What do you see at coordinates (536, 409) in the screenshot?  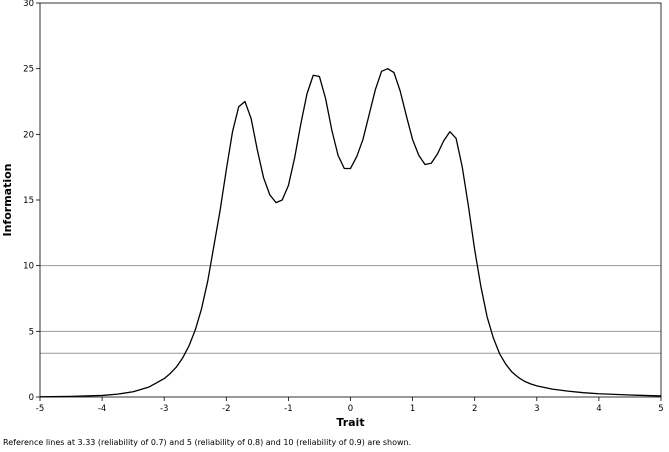 I see `x-tick-label: 3` at bounding box center [536, 409].